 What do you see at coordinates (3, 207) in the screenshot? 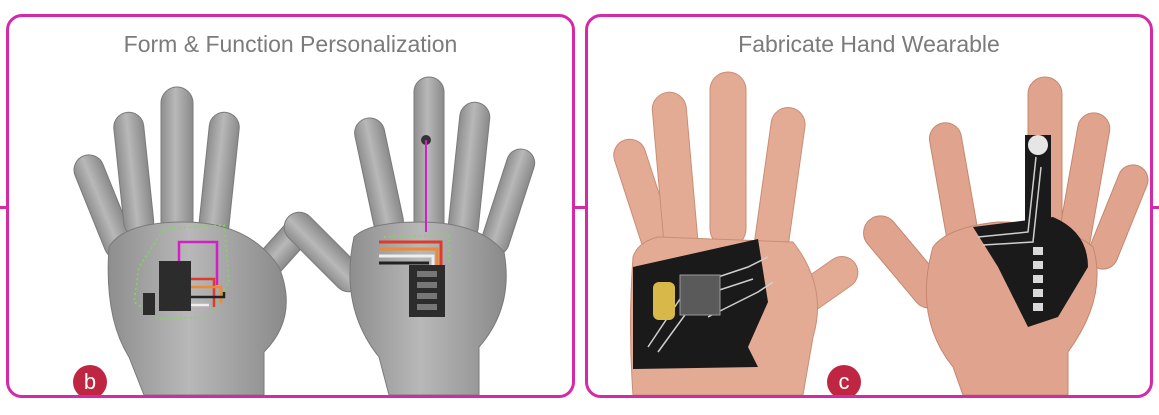
I see `left-connector-line` at bounding box center [3, 207].